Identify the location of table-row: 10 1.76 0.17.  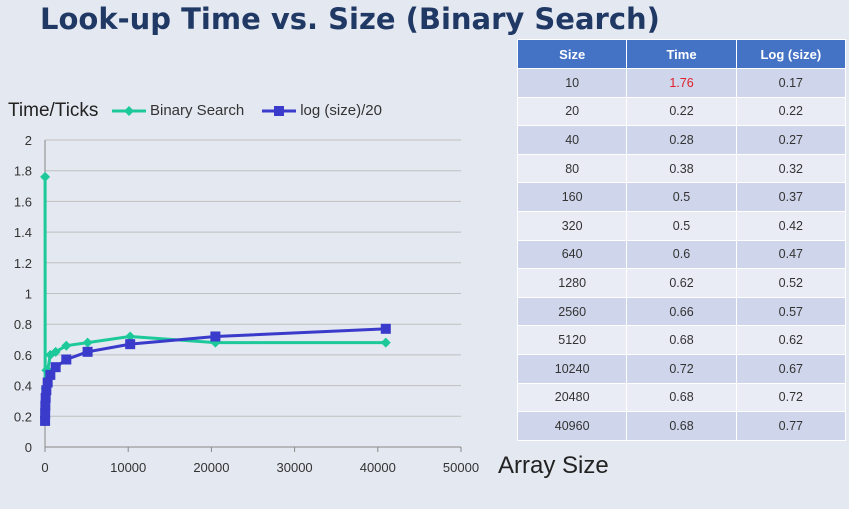
(681, 83).